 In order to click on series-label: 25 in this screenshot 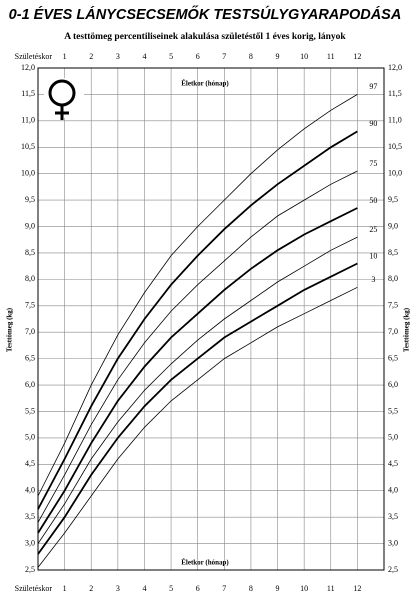, I will do `click(373, 229)`.